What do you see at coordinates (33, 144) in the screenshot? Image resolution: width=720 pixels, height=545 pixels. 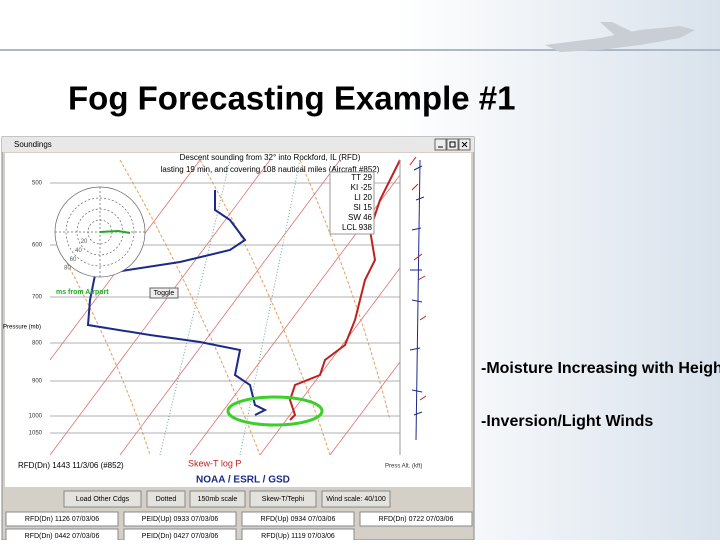 I see `window-title: Soundings` at bounding box center [33, 144].